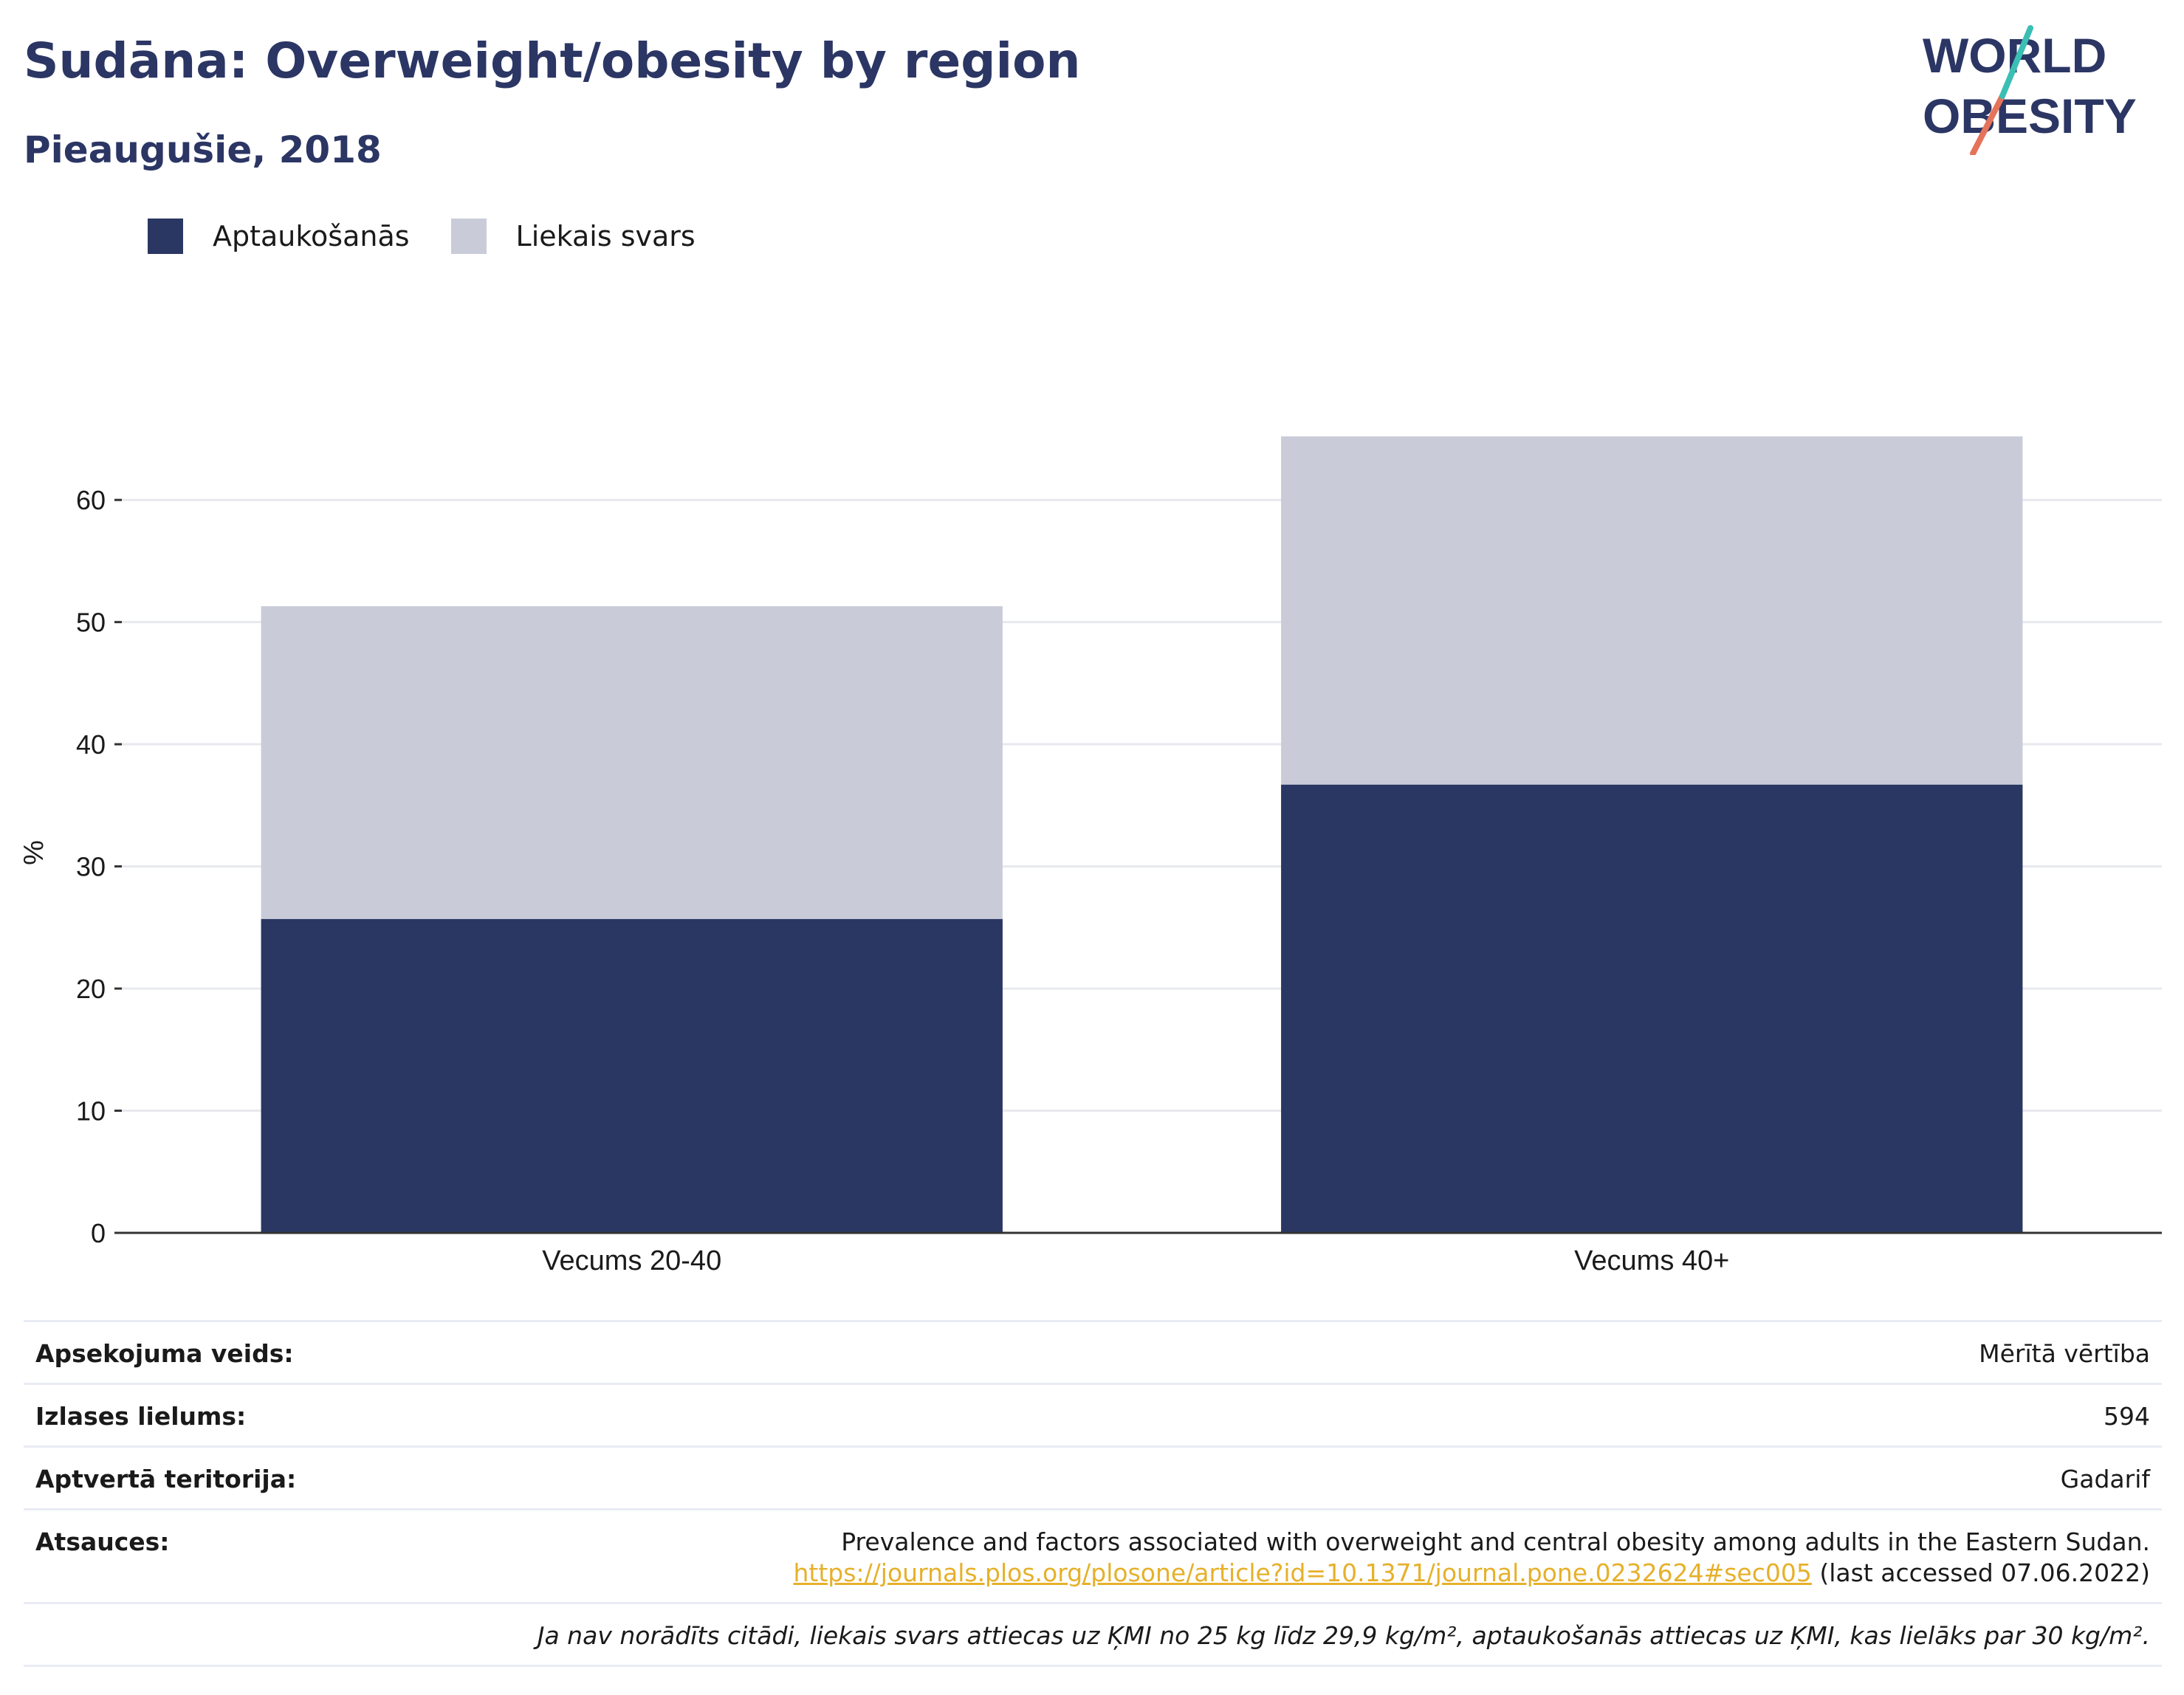  Describe the element at coordinates (99, 1233) in the screenshot. I see `y-tick-label: 0` at that location.